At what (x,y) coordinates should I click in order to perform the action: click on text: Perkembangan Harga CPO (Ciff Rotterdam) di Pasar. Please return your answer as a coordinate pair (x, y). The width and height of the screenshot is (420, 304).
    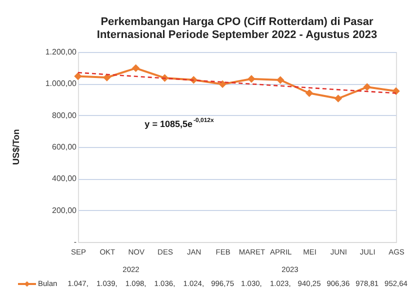
    Looking at the image, I should click on (237, 22).